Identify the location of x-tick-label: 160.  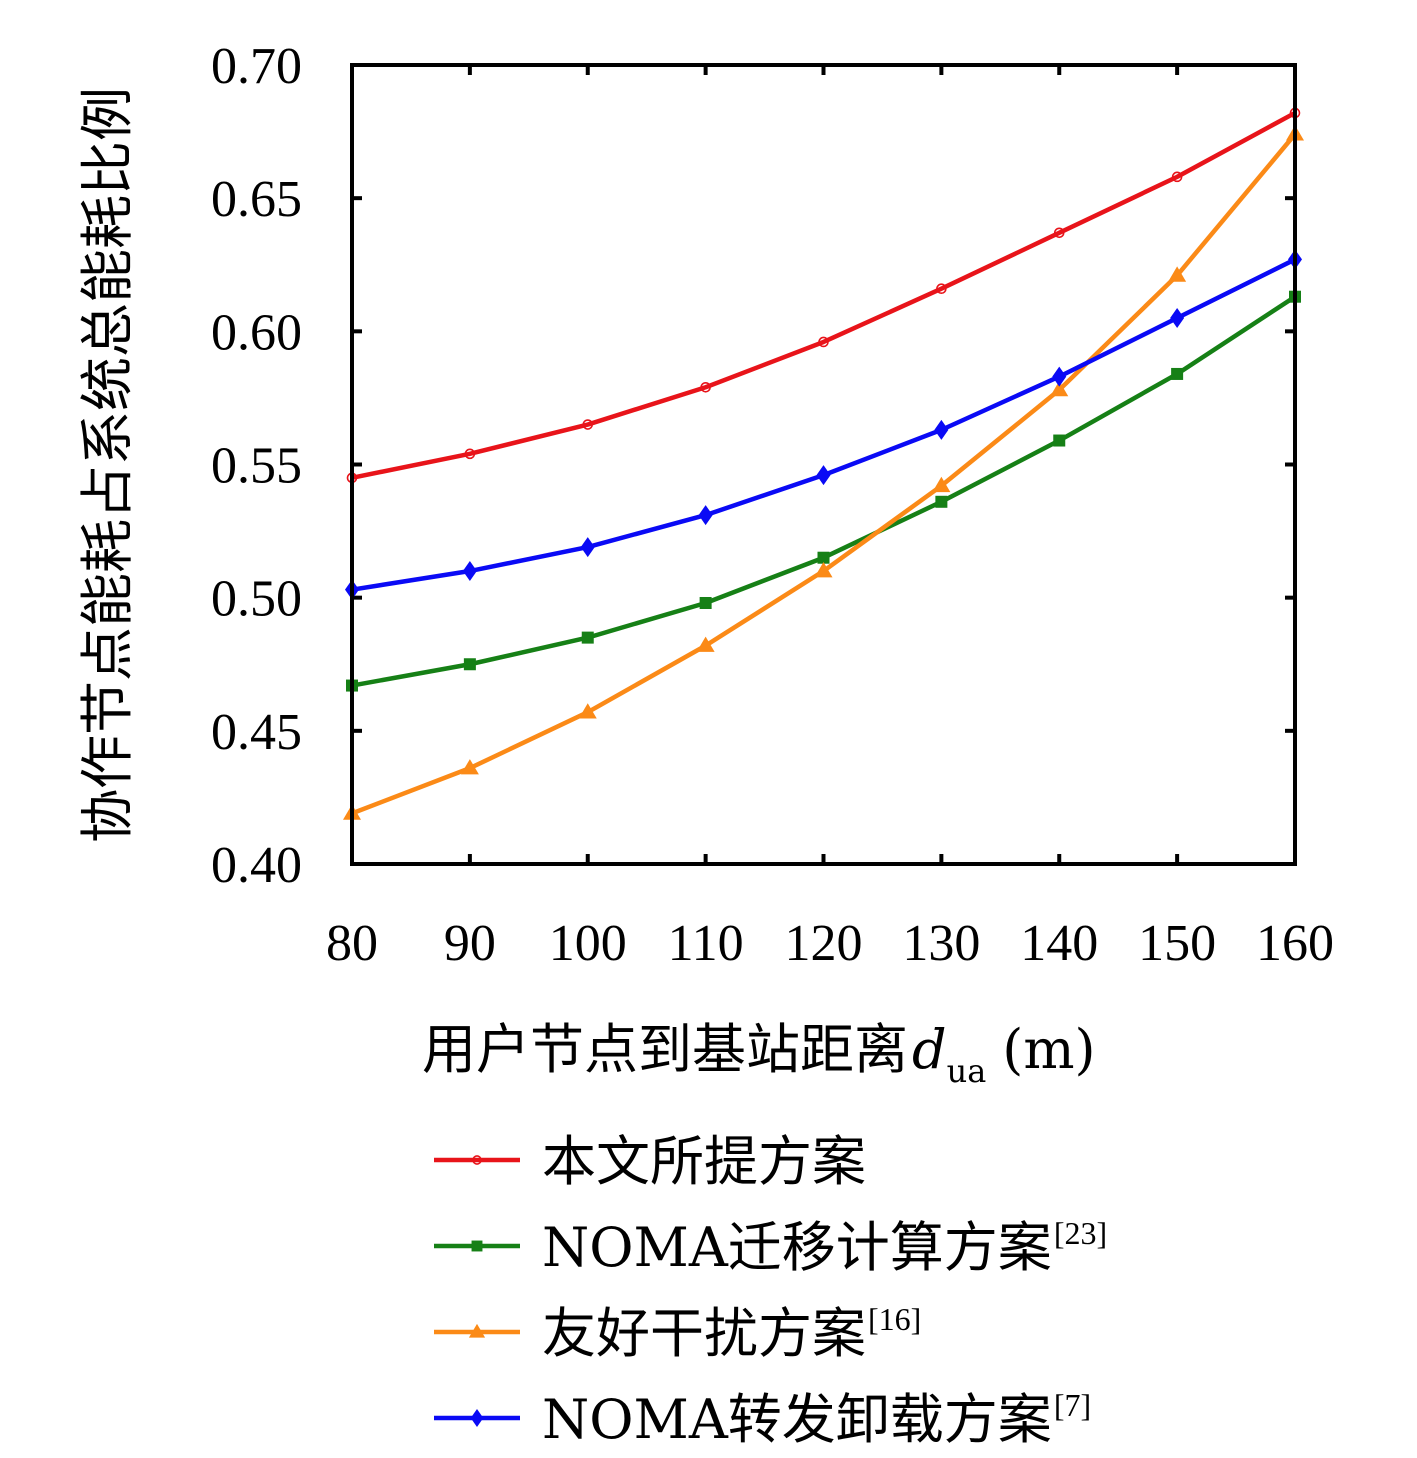
(1295, 943).